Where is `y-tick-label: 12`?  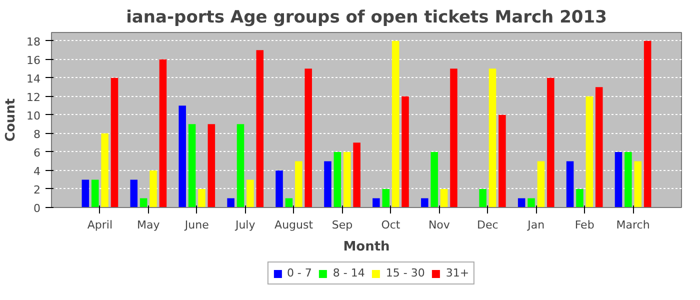
y-tick-label: 12 is located at coordinates (33, 97).